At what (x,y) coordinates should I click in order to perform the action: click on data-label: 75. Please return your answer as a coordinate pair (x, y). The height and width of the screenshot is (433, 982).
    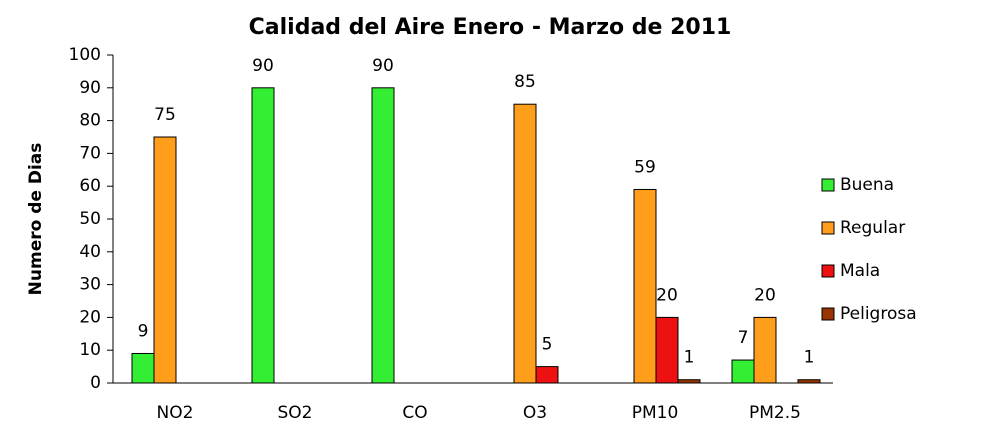
    Looking at the image, I should click on (165, 115).